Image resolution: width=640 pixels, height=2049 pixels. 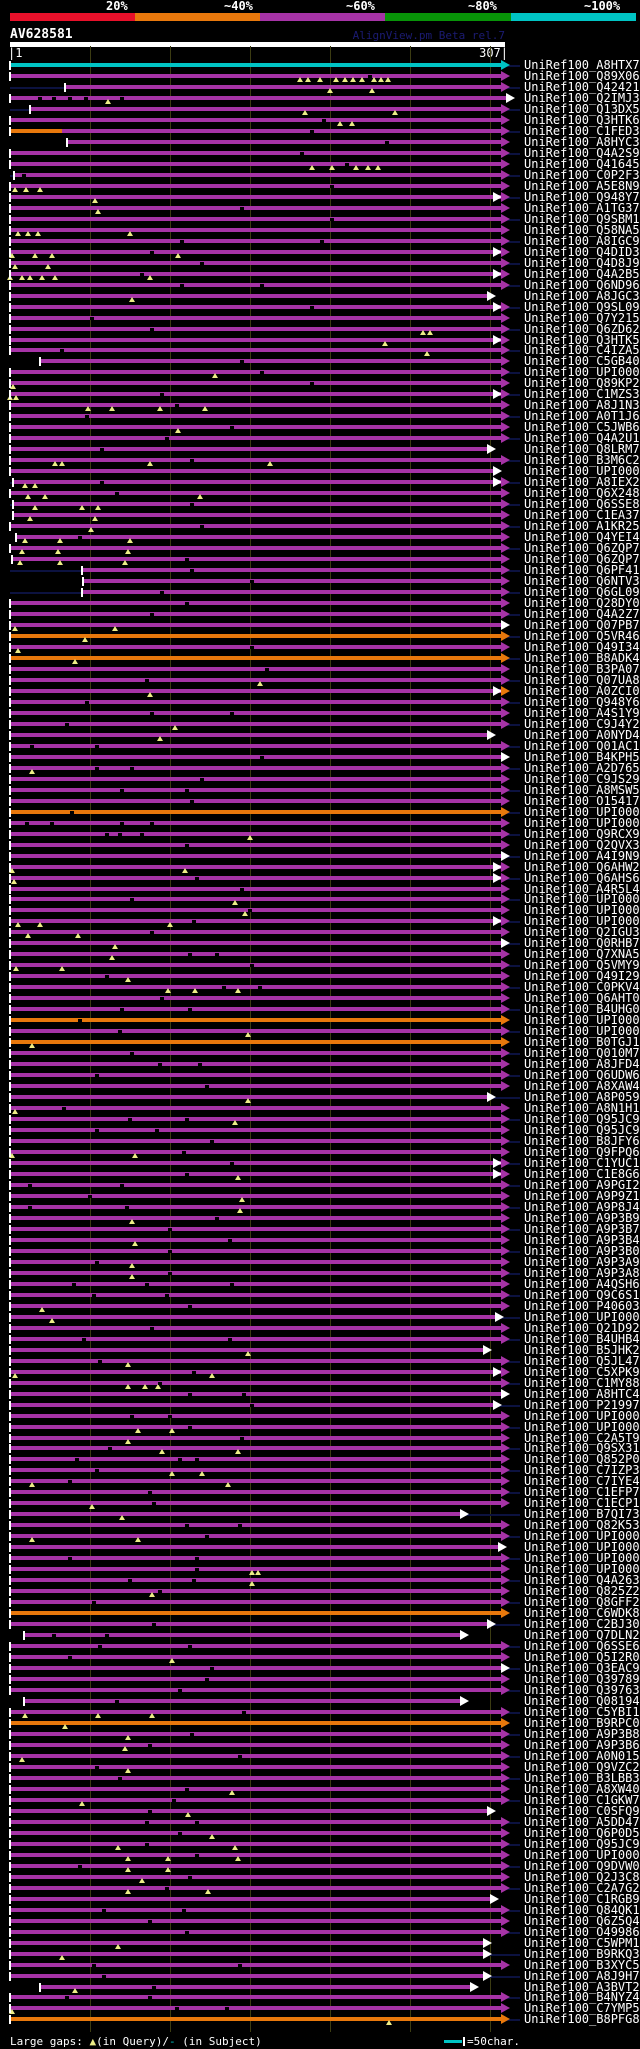 What do you see at coordinates (582, 1668) in the screenshot?
I see `hit-label: UniRef100_Q3EAC9` at bounding box center [582, 1668].